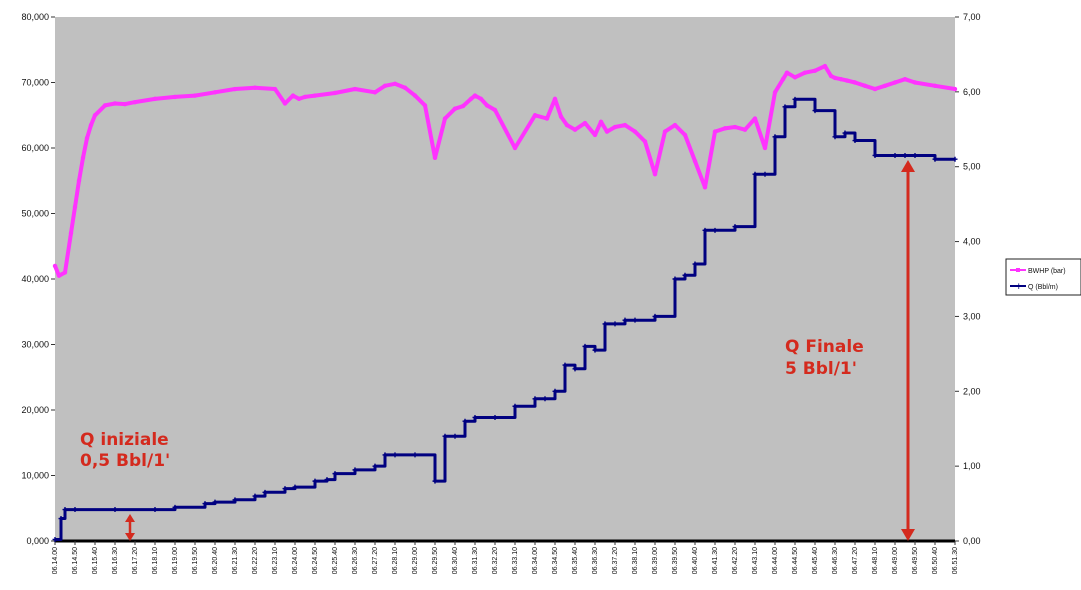  Describe the element at coordinates (535, 560) in the screenshot. I see `x-tick-label: 06.34.00` at that location.